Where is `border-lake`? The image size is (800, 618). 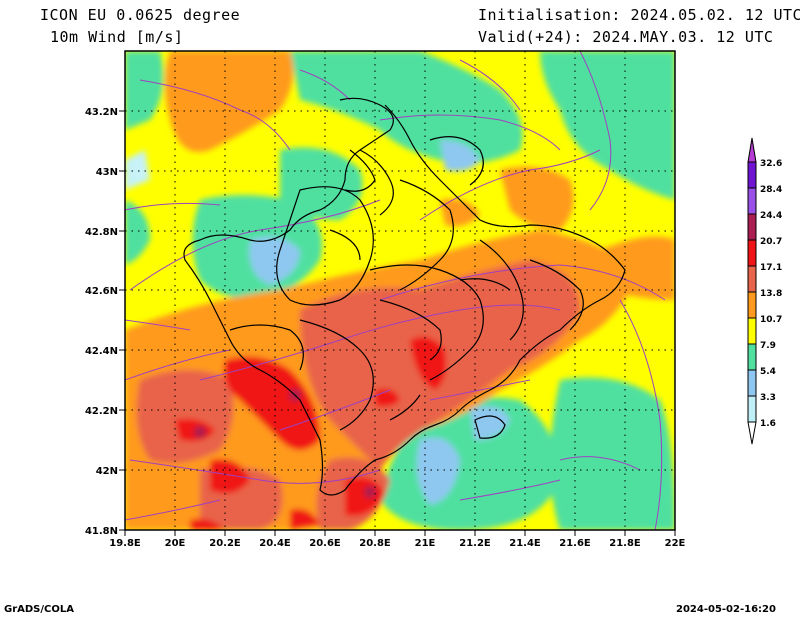
border-lake is located at coordinates (360, 170).